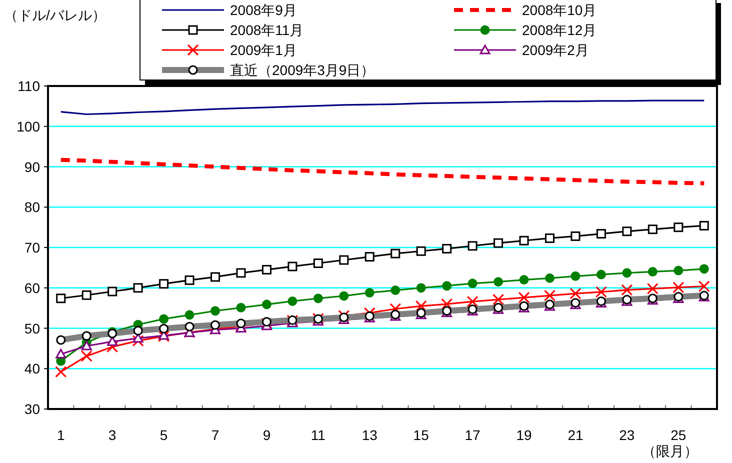 The width and height of the screenshot is (732, 463). What do you see at coordinates (263, 50) in the screenshot?
I see `legend-label: 2009年1月` at bounding box center [263, 50].